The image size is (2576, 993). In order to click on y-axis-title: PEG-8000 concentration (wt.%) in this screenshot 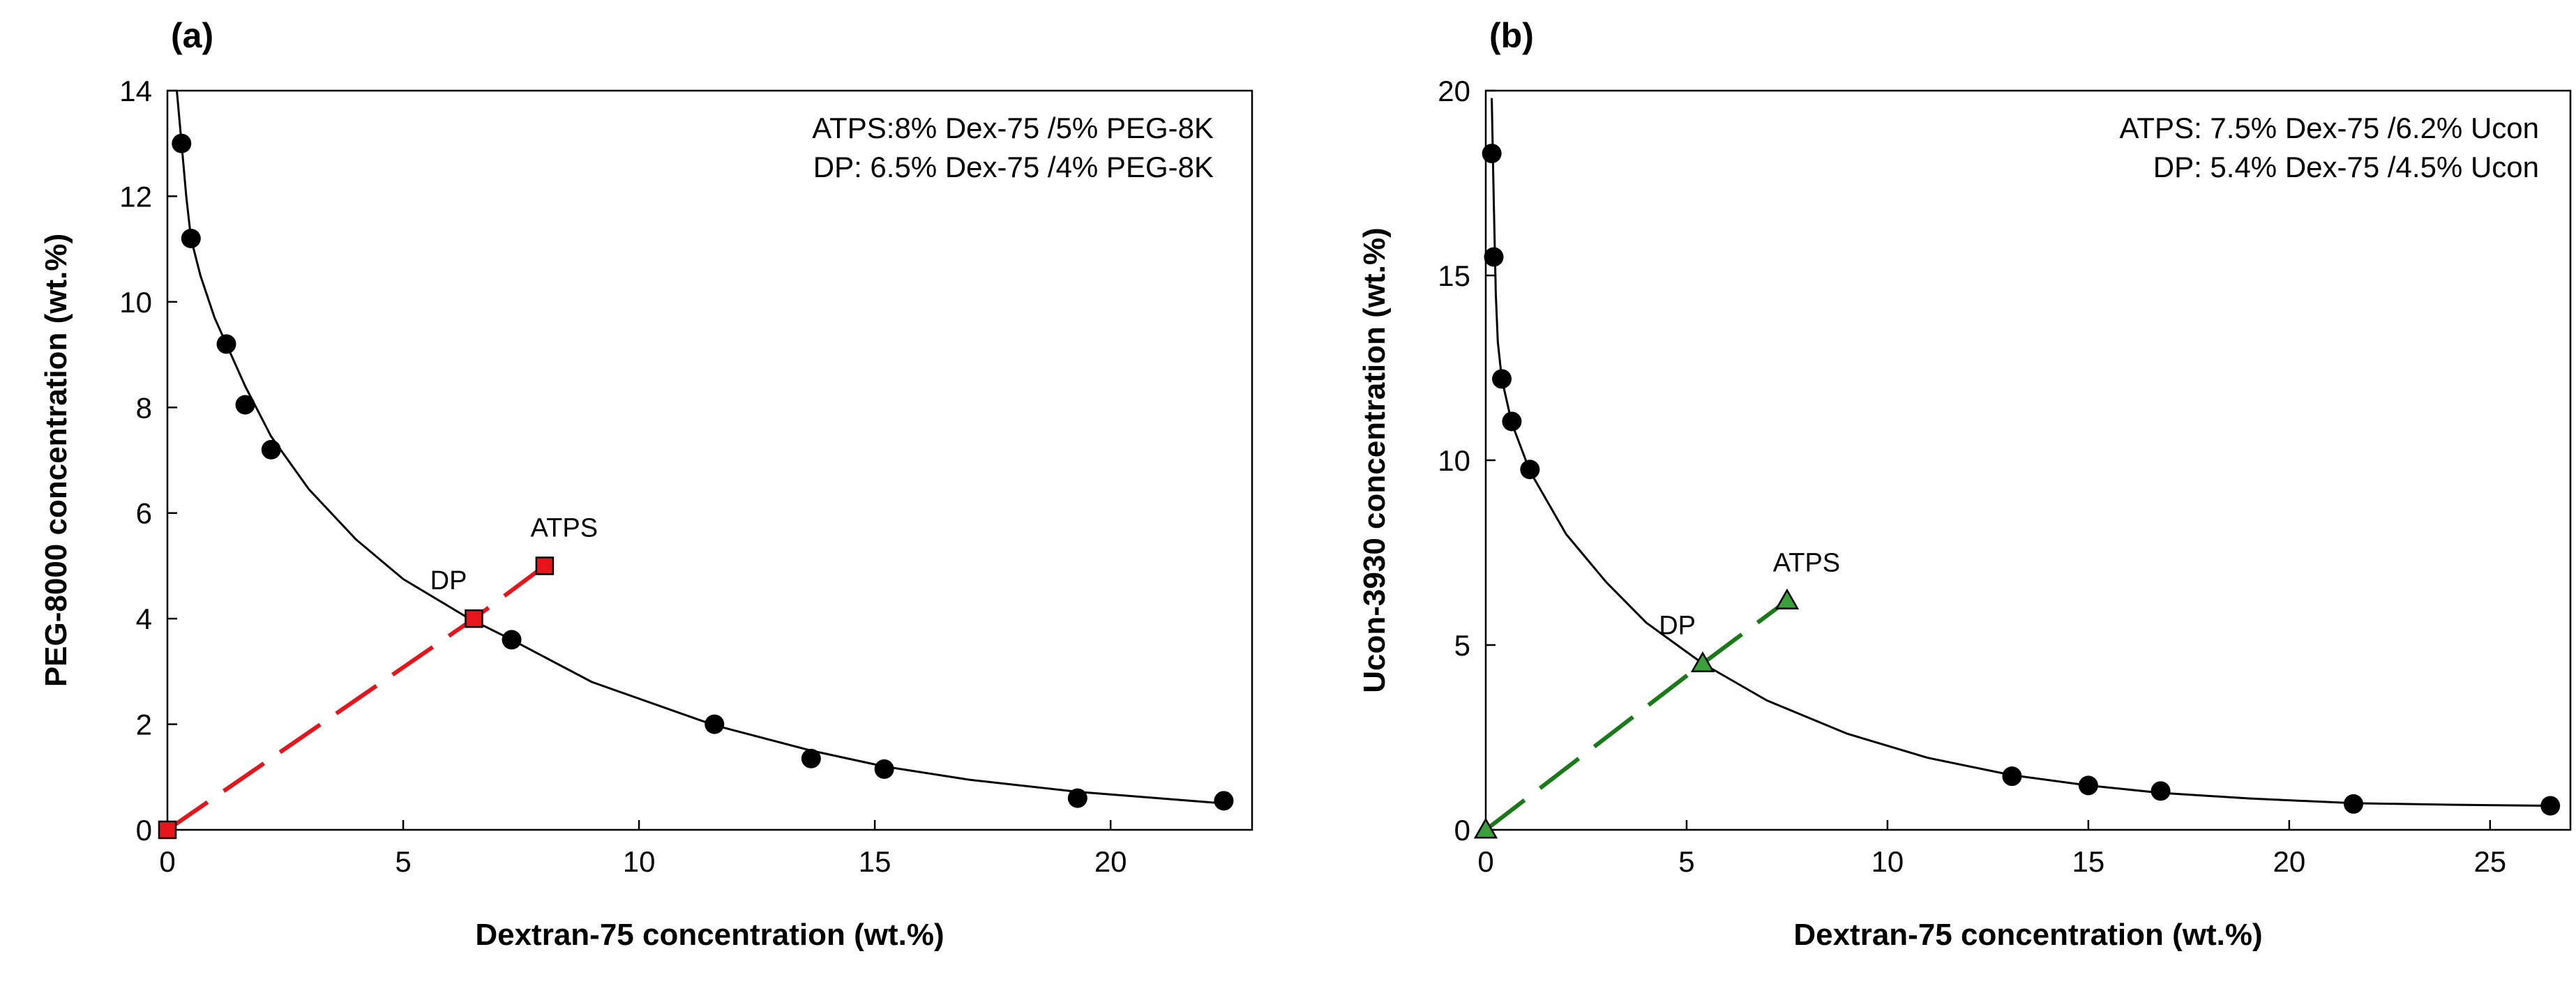, I will do `click(56, 460)`.